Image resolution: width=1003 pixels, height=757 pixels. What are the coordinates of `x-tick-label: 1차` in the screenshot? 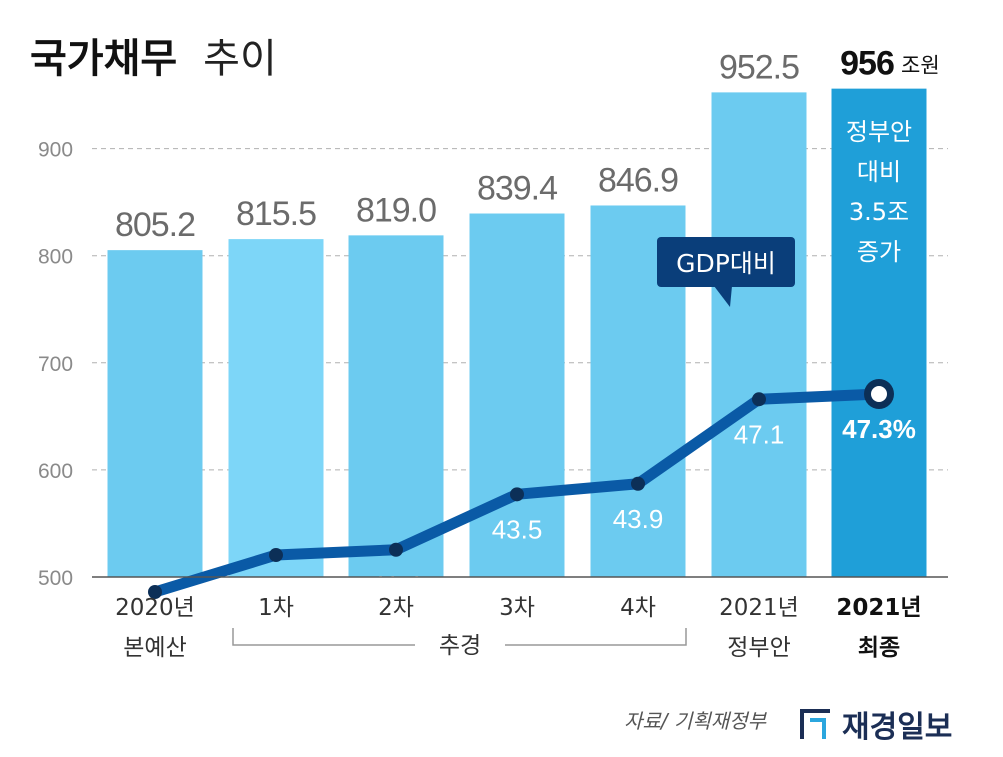 It's located at (276, 608).